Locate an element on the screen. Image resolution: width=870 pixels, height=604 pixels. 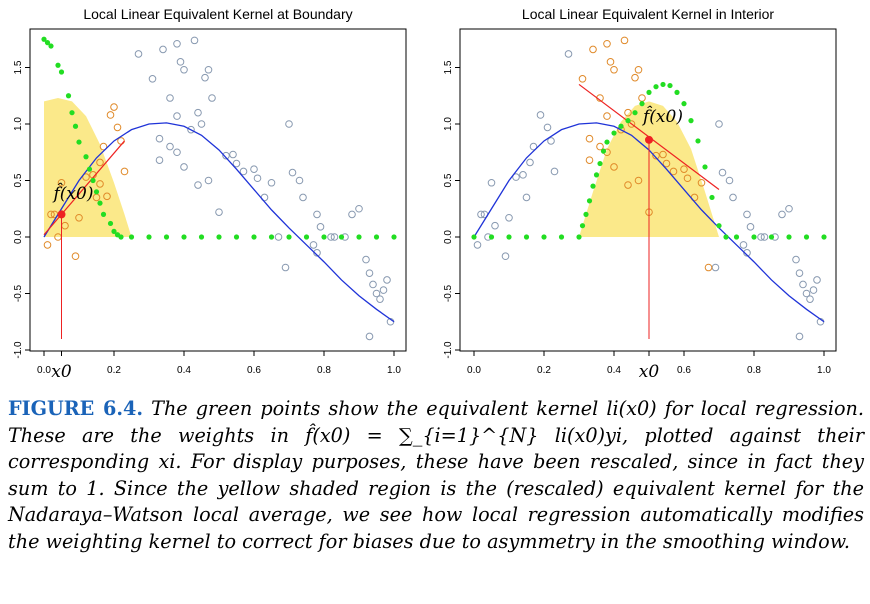
x-tick-label: 0.8 is located at coordinates (754, 370).